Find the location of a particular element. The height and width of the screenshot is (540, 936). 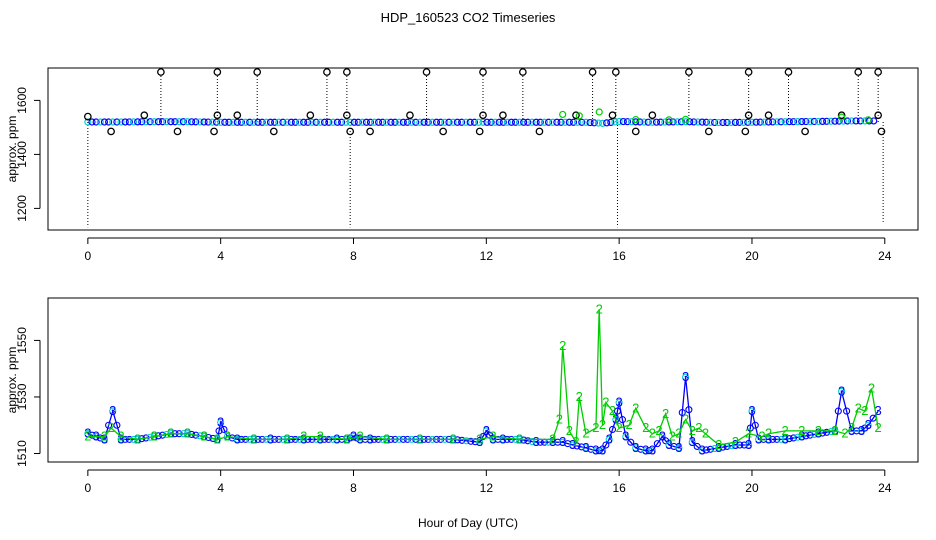

top-y-axis-label: approx. ppm is located at coordinates (12, 149).